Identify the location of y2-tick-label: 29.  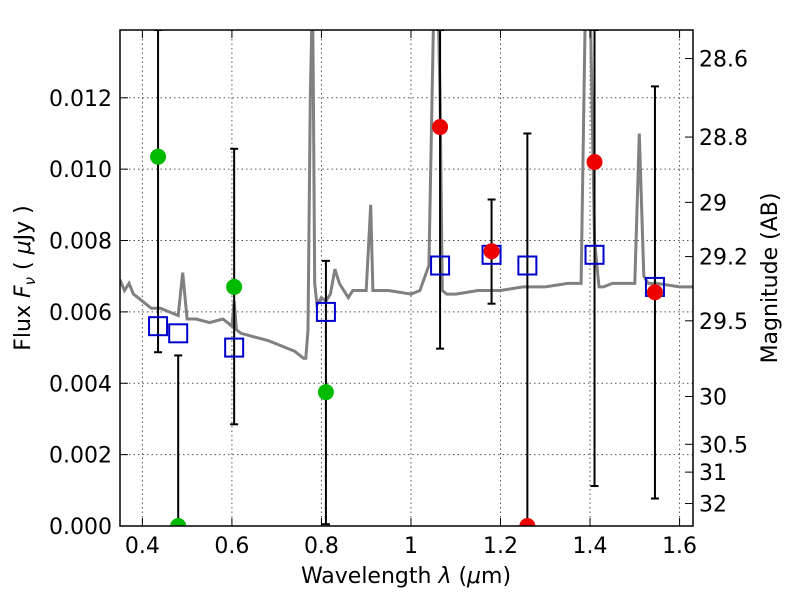
(713, 203).